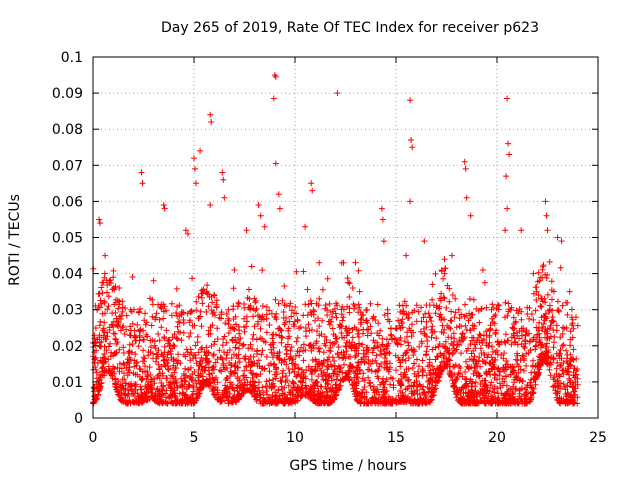  I want to click on y-tick-label: 0.05, so click(67, 239).